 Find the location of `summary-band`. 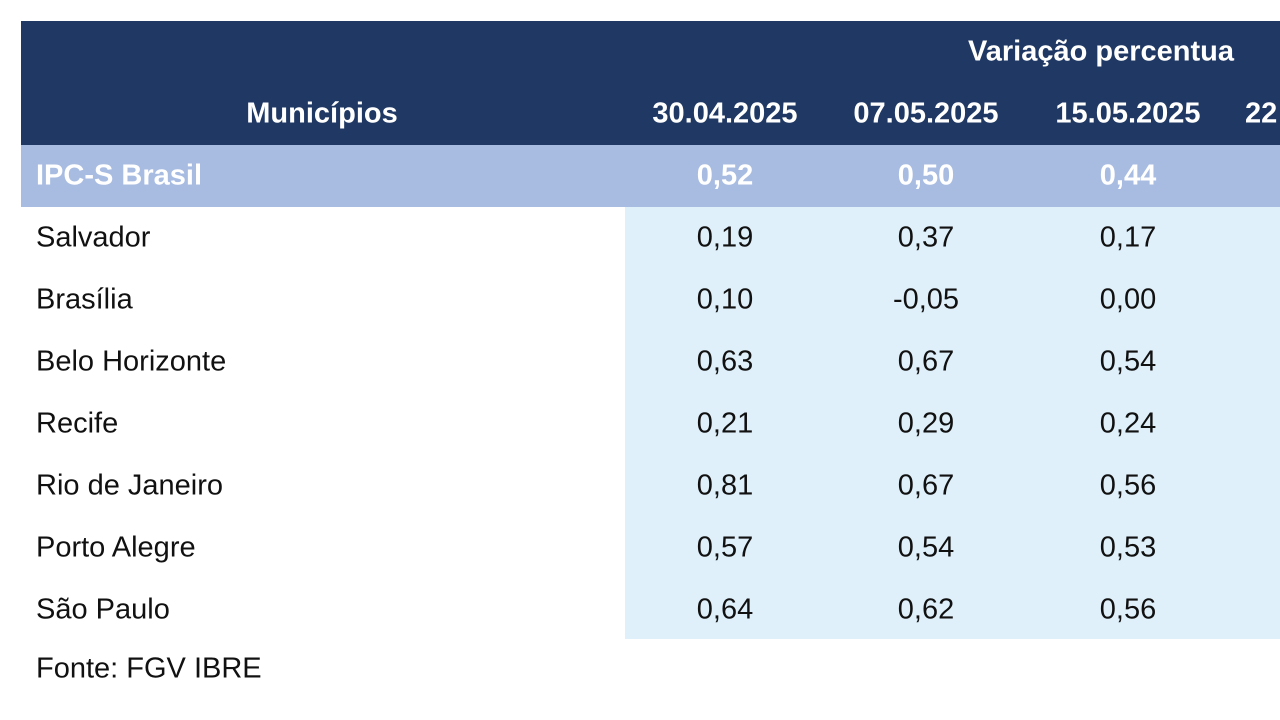

summary-band is located at coordinates (650, 176).